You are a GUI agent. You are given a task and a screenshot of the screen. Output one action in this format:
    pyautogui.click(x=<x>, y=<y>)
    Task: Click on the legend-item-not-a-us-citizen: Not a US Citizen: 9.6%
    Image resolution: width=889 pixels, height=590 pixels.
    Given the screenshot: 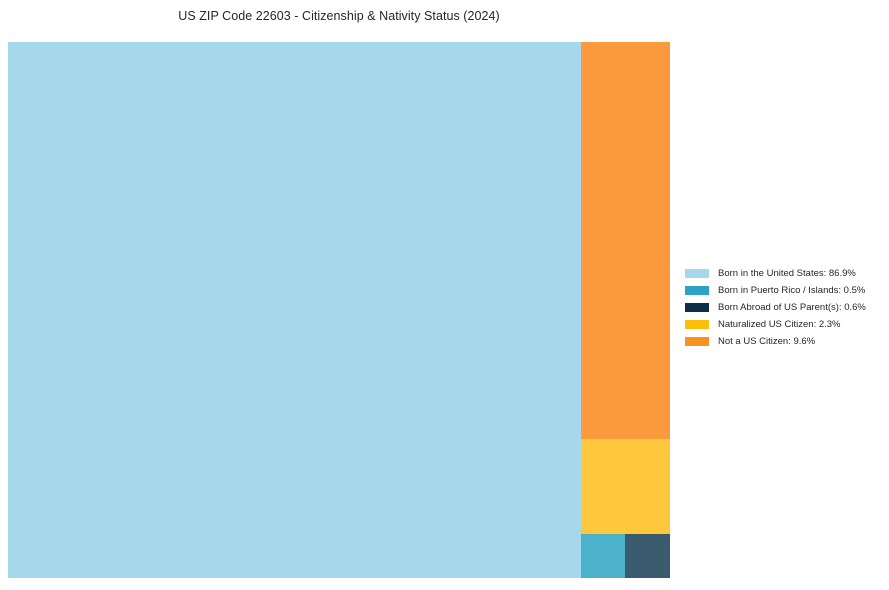 What is the action you would take?
    pyautogui.click(x=785, y=341)
    